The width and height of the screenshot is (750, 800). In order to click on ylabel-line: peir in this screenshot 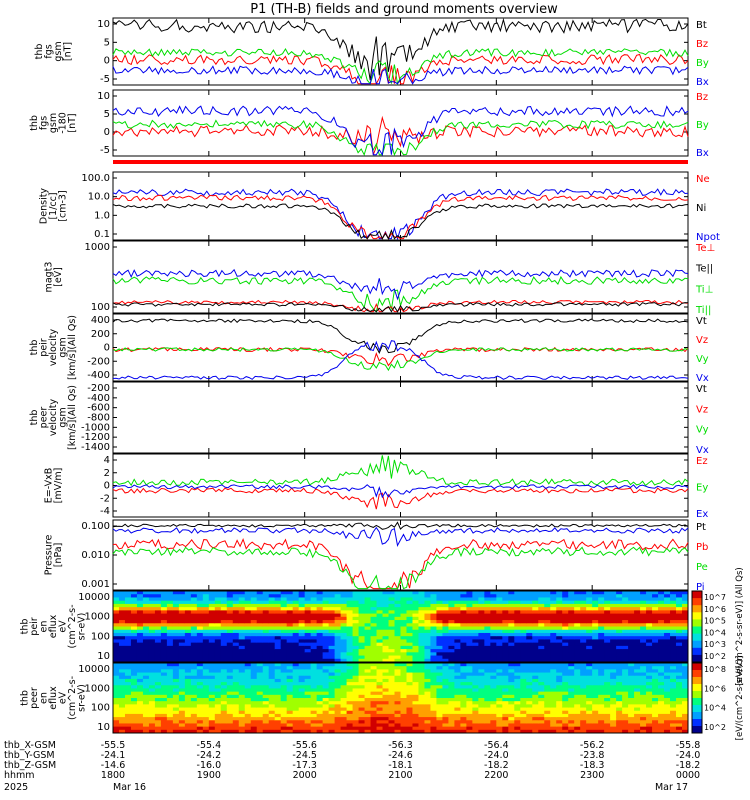, I will do `click(34, 626)`.